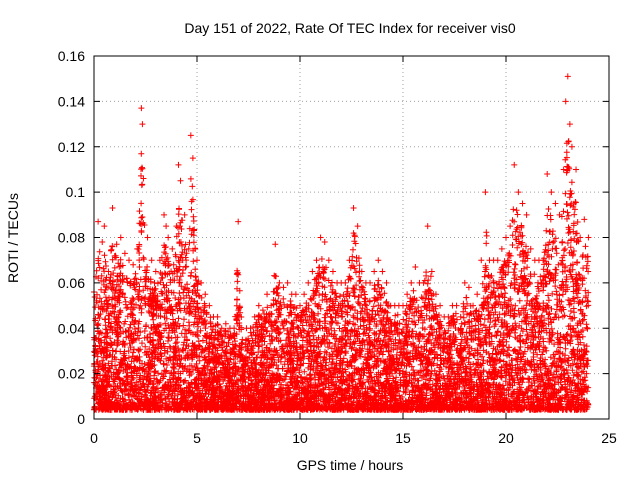 This screenshot has height=480, width=640. I want to click on y-tick-label: 0.12, so click(71, 147).